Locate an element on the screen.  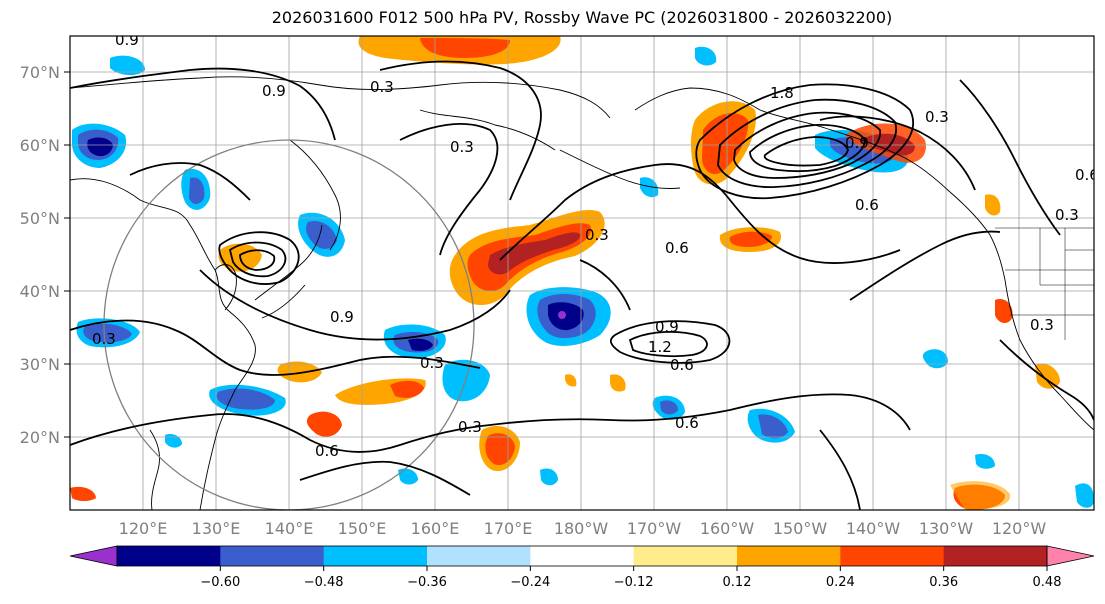
colorbar-extend-max is located at coordinates (1070, 556).